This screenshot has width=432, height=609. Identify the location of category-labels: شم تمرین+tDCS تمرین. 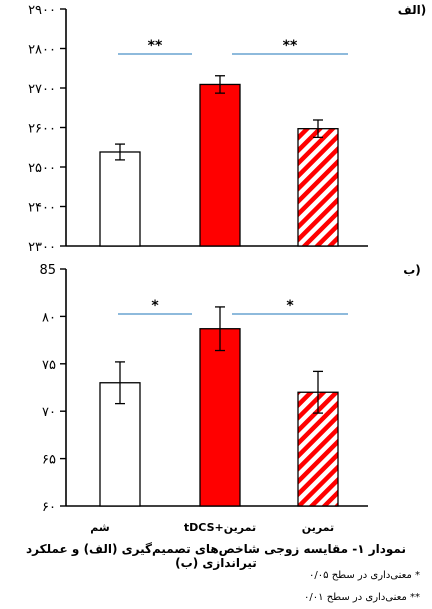
(212, 527).